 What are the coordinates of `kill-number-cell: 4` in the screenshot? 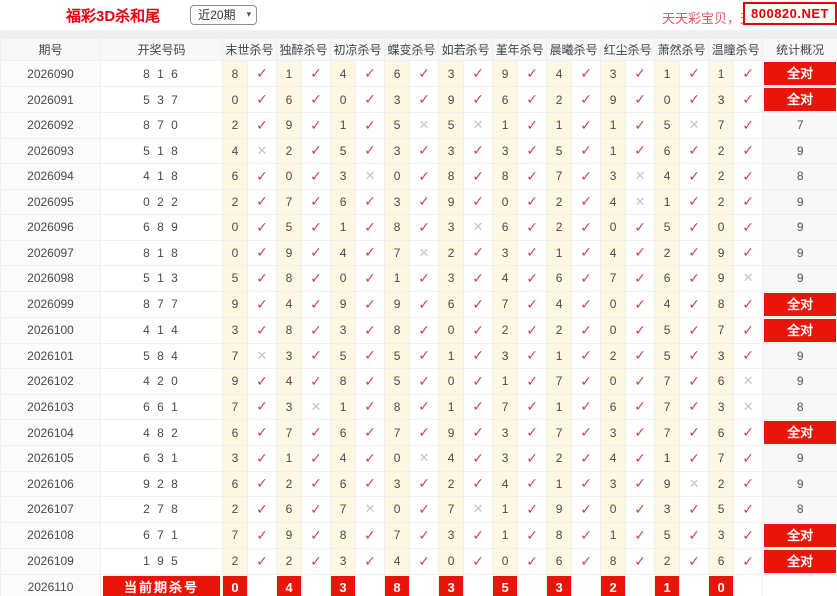 It's located at (343, 73).